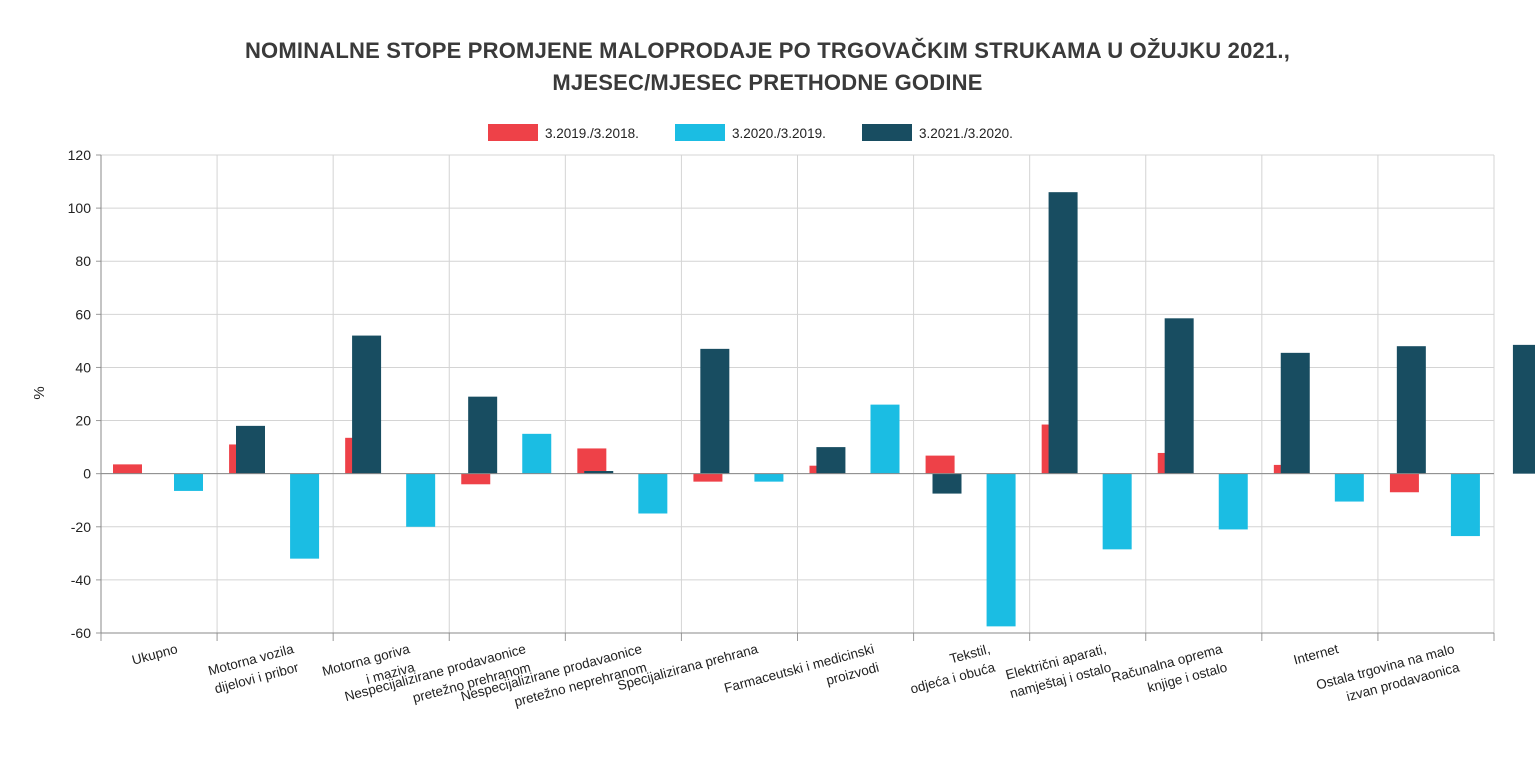 This screenshot has width=1535, height=772. I want to click on y-tick-label: -20, so click(81, 527).